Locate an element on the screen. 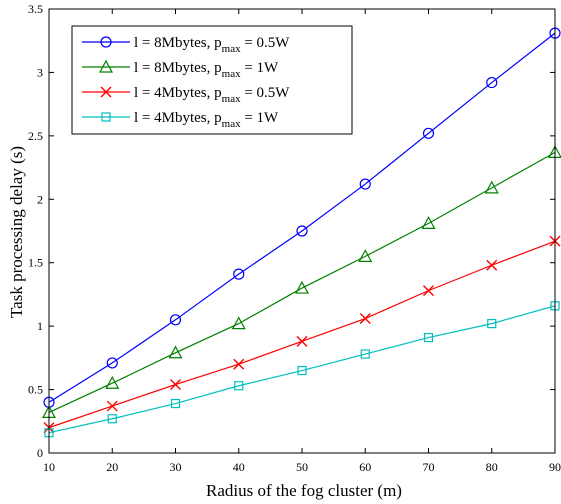 The width and height of the screenshot is (561, 504). y-tick-label: 3 is located at coordinates (40, 72).